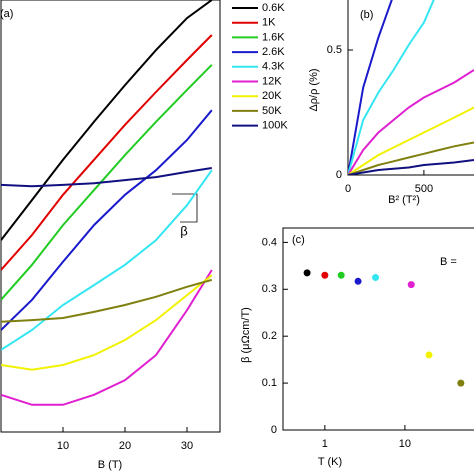 This screenshot has height=474, width=474. Describe the element at coordinates (348, 189) in the screenshot. I see `x-tick-label: 0` at that location.